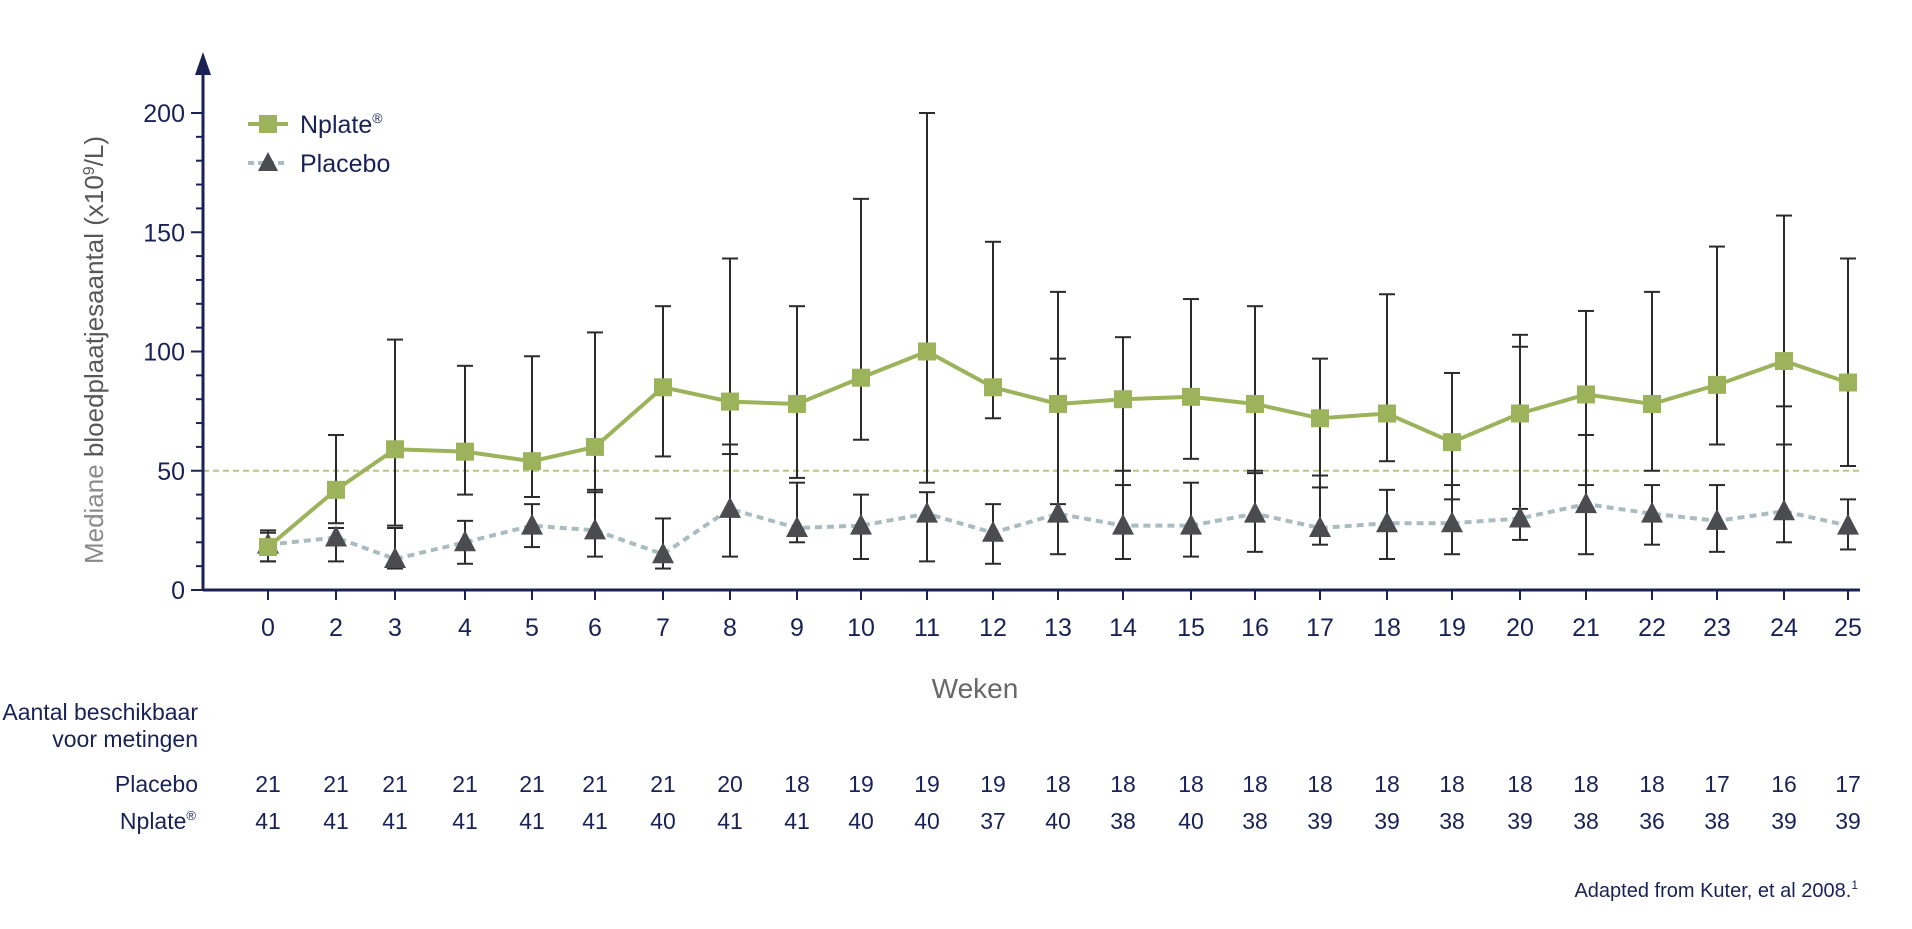 The width and height of the screenshot is (1912, 929). I want to click on y-axis-label-prefix: Mediane, so click(94, 510).